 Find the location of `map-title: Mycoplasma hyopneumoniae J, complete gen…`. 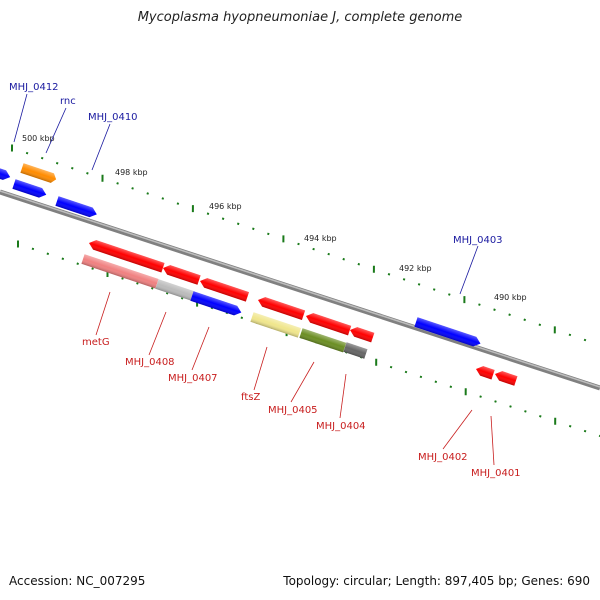

map-title: Mycoplasma hyopneumoniae J, complete gen… is located at coordinates (300, 17).